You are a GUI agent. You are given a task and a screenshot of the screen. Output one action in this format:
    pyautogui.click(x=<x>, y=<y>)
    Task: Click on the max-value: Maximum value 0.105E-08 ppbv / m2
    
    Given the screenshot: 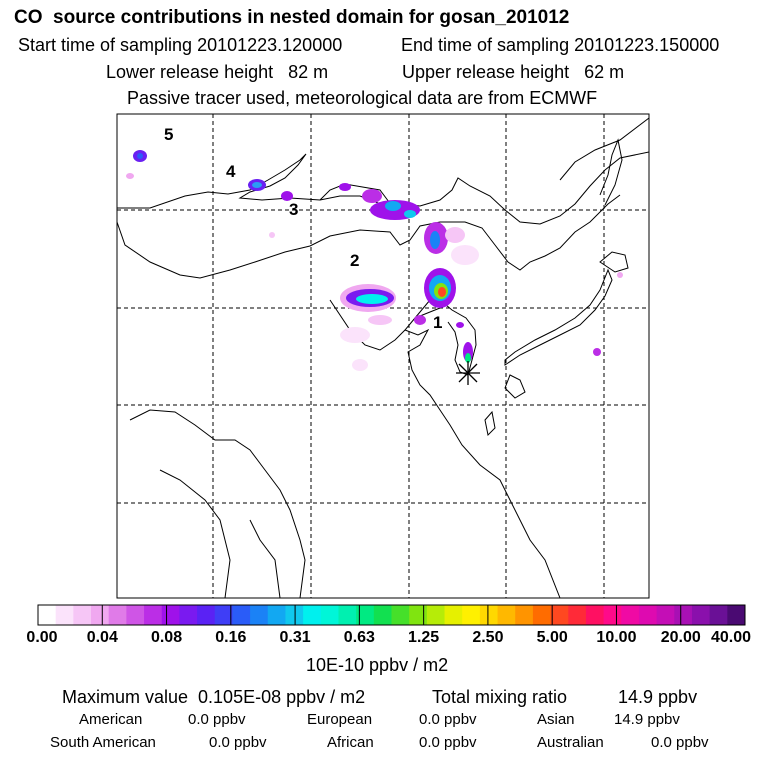 What is the action you would take?
    pyautogui.click(x=214, y=697)
    